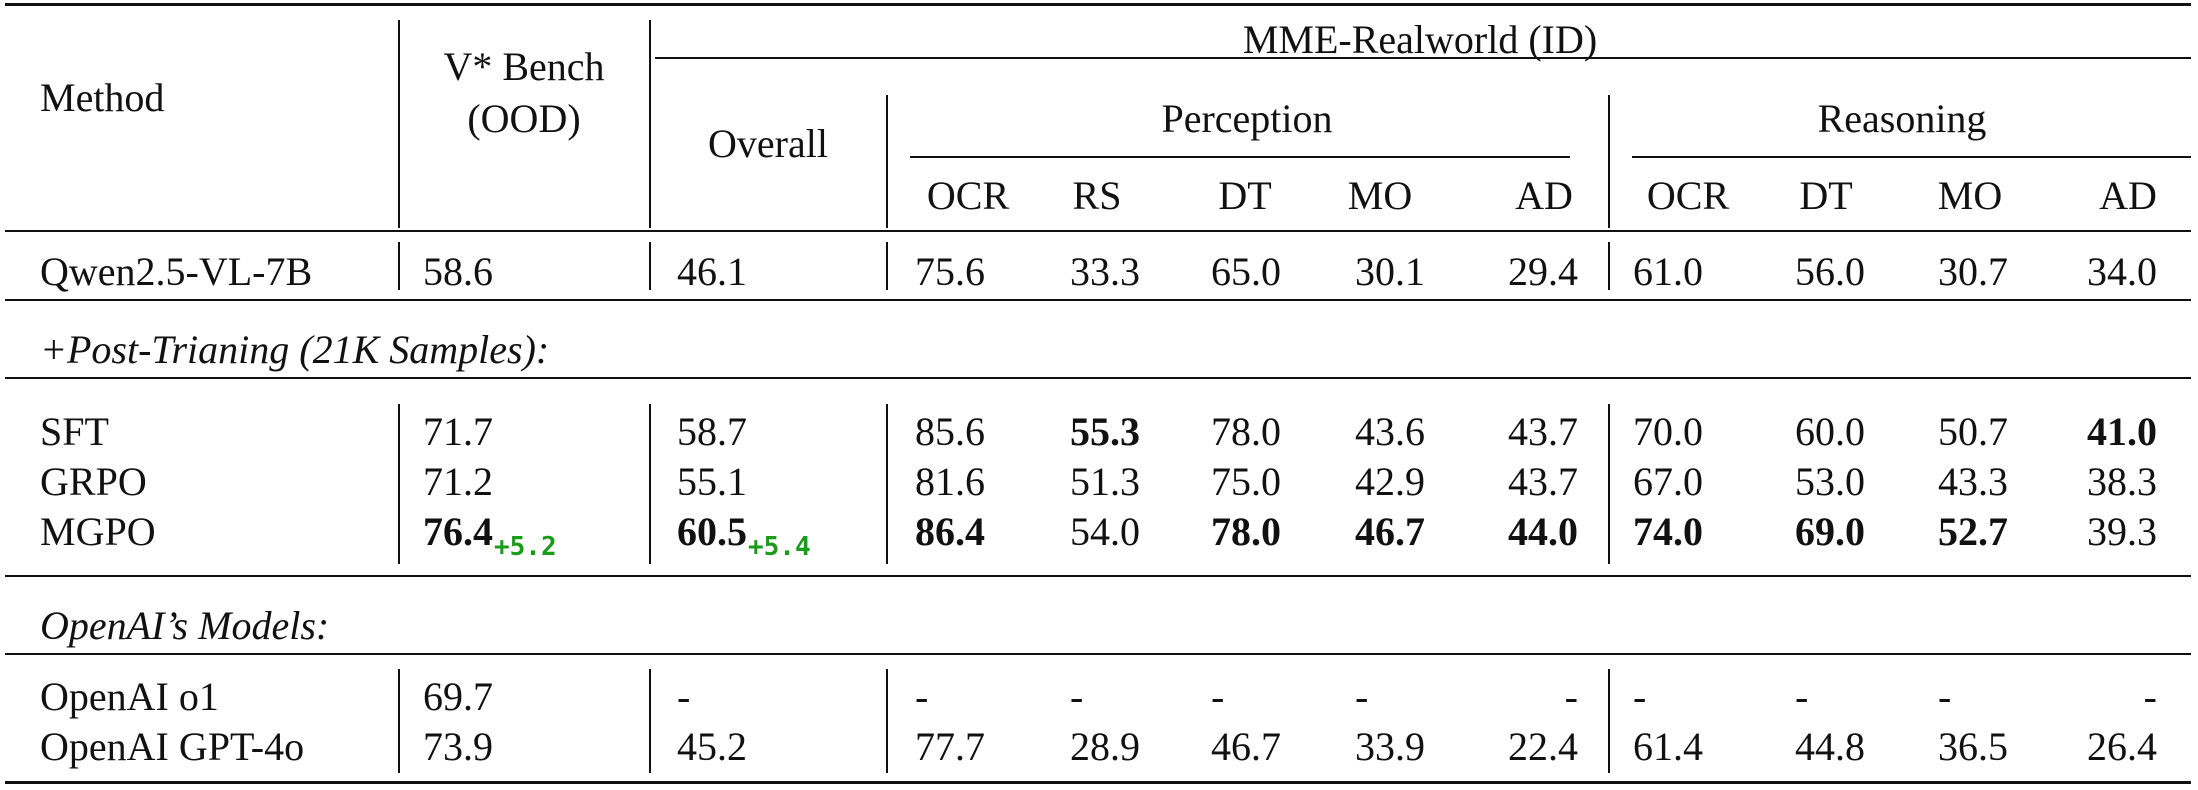  Describe the element at coordinates (1571, 696) in the screenshot. I see `cell-perception-ad: -` at that location.